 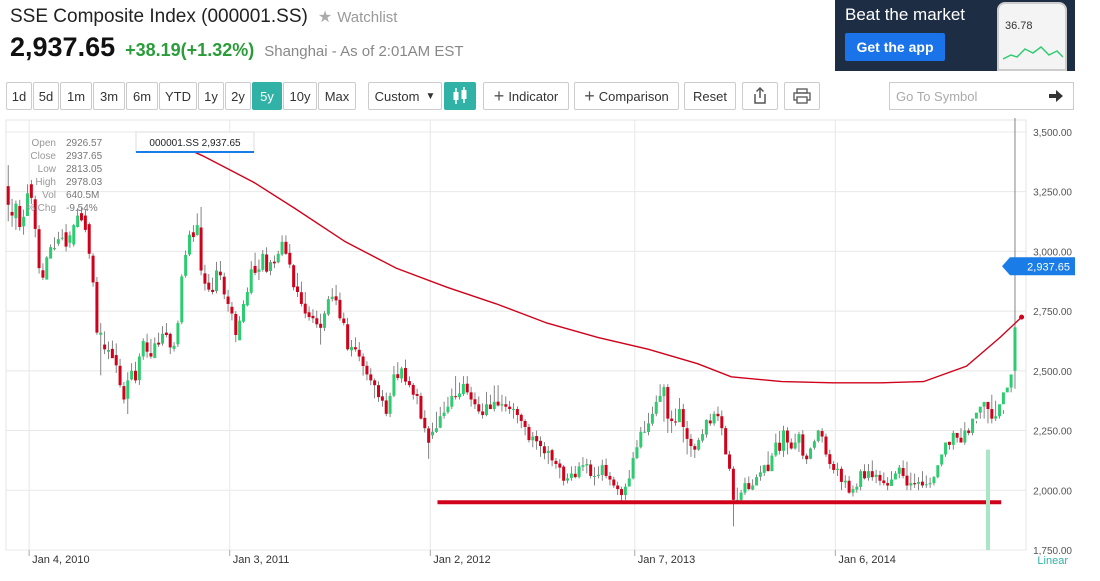 What do you see at coordinates (211, 96) in the screenshot?
I see `range-button-1y: 1y` at bounding box center [211, 96].